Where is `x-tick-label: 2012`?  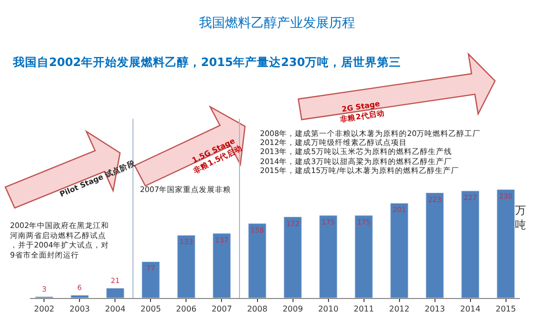 x-tick-label: 2012 is located at coordinates (399, 309).